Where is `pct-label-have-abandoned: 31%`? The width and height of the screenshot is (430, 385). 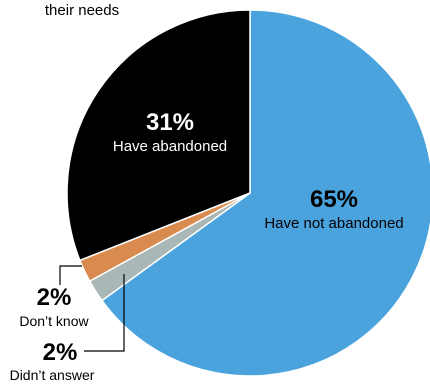 pct-label-have-abandoned: 31% is located at coordinates (170, 122).